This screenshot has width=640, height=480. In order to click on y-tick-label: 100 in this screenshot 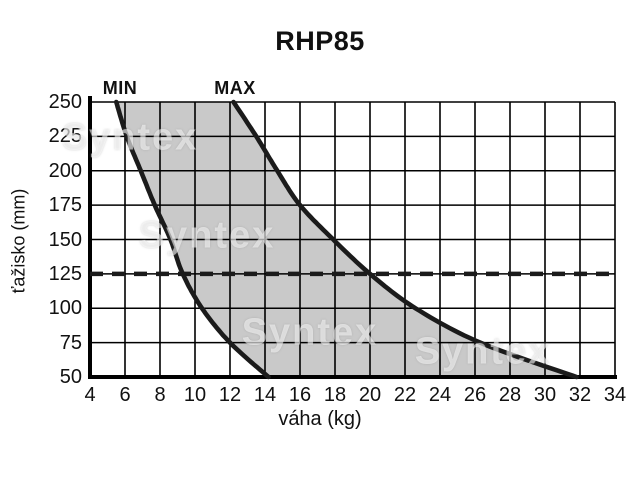, I will do `click(65, 308)`.